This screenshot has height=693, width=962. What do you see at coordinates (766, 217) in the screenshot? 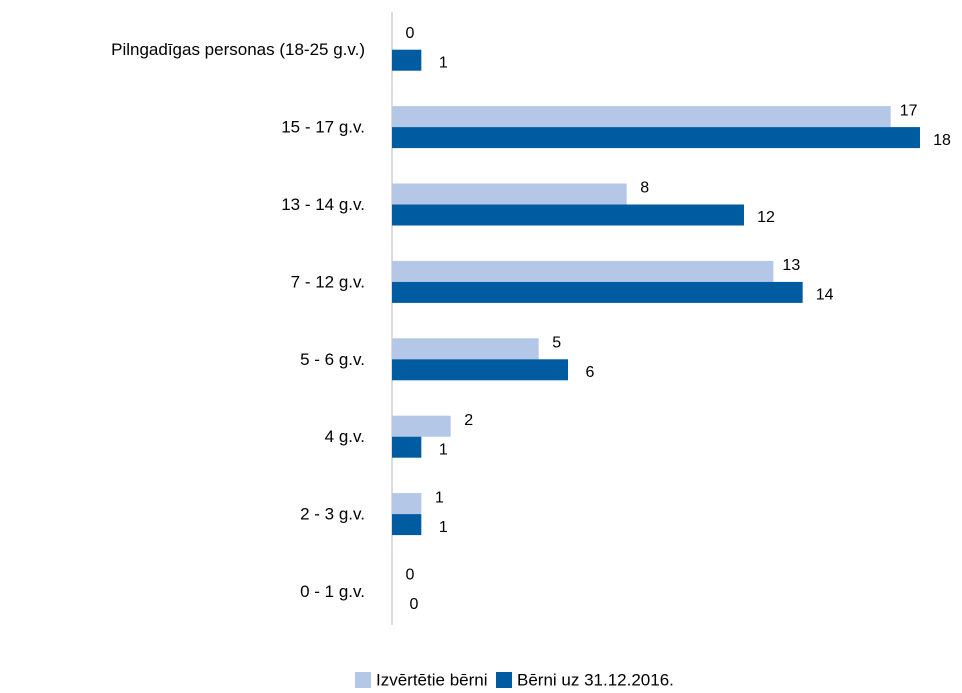
I see `data-label: 12` at bounding box center [766, 217].